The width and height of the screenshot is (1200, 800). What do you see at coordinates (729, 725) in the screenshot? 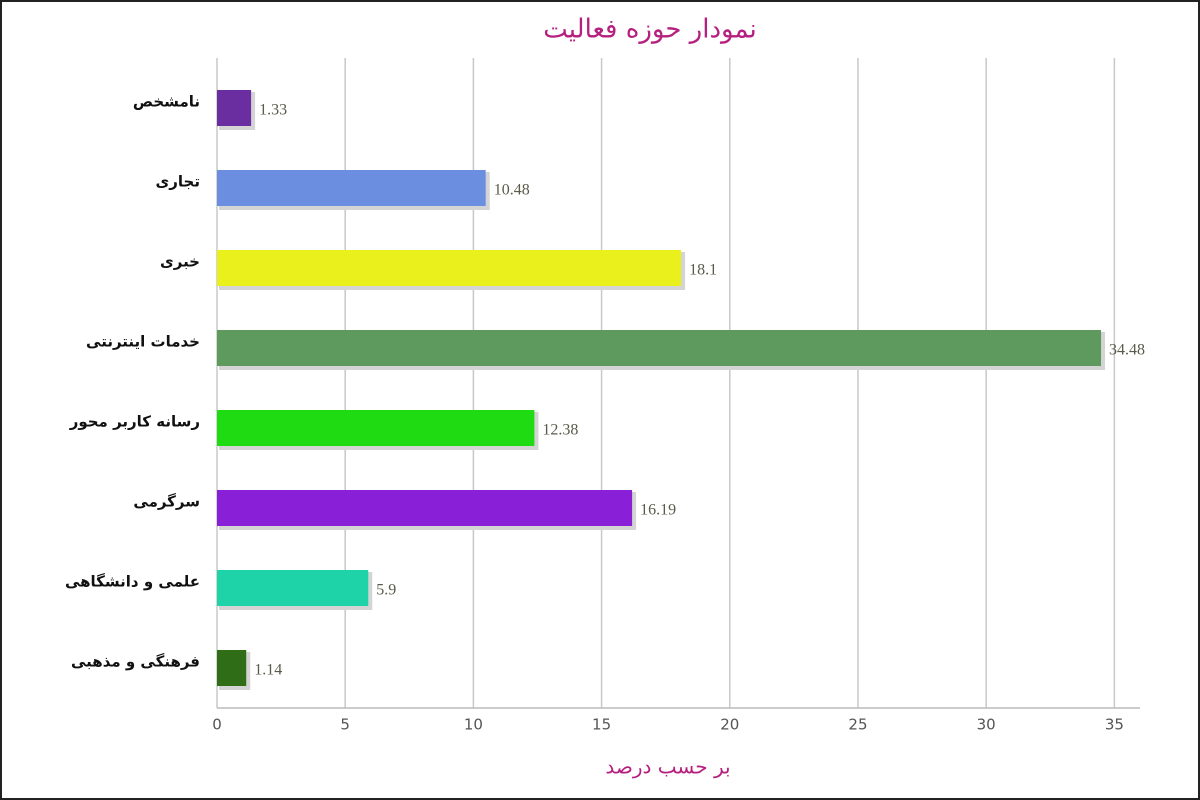
I see `x-tick-label: 20` at bounding box center [729, 725].